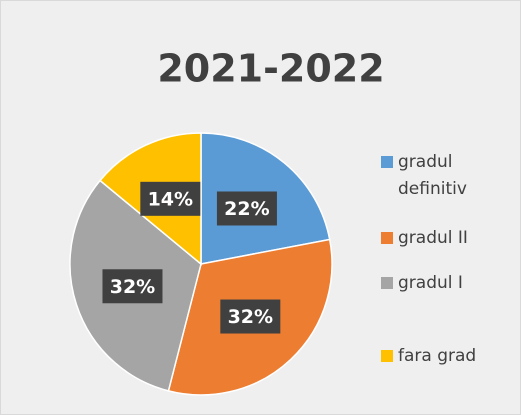 The width and height of the screenshot is (521, 415). I want to click on legend-label: gradul II, so click(433, 238).